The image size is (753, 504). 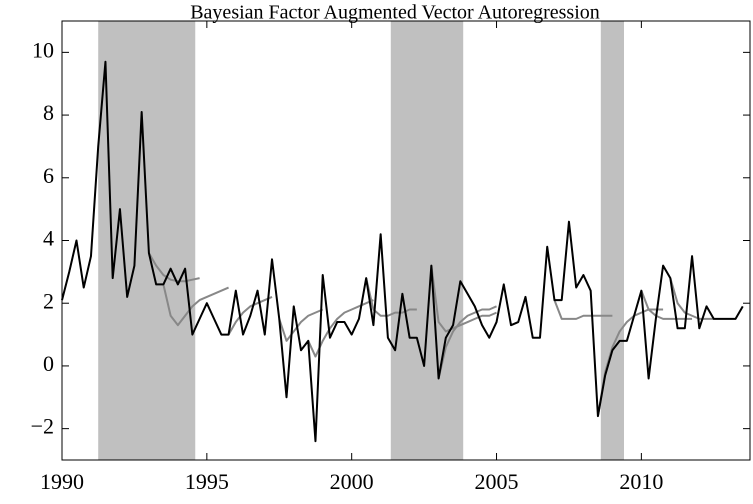 What do you see at coordinates (48, 175) in the screenshot?
I see `y-tick-label: 6` at bounding box center [48, 175].